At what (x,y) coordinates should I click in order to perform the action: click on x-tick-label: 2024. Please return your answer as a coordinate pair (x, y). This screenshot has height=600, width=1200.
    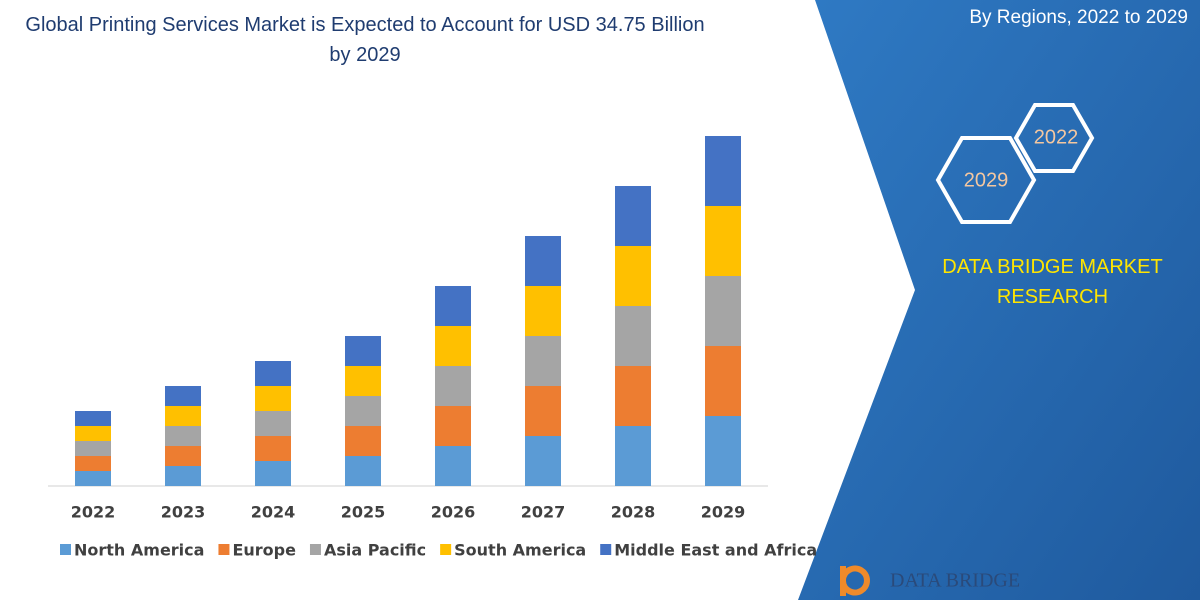
    Looking at the image, I should click on (273, 512).